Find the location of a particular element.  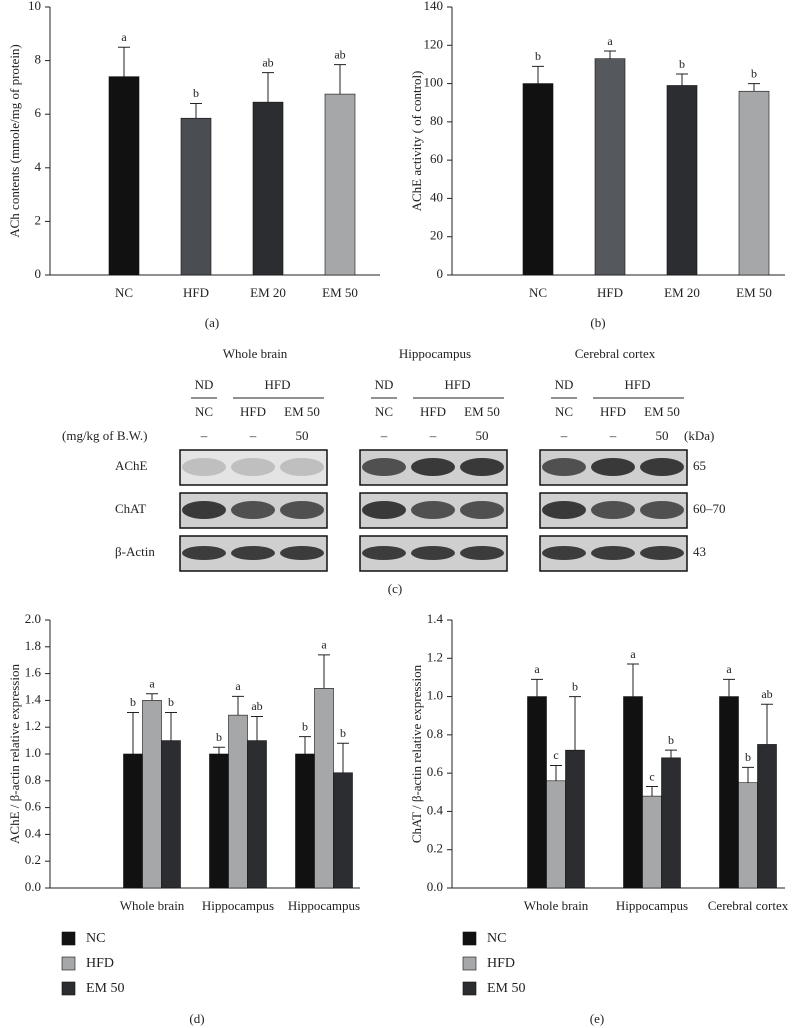

x-tick-label: EM 20 is located at coordinates (268, 292).